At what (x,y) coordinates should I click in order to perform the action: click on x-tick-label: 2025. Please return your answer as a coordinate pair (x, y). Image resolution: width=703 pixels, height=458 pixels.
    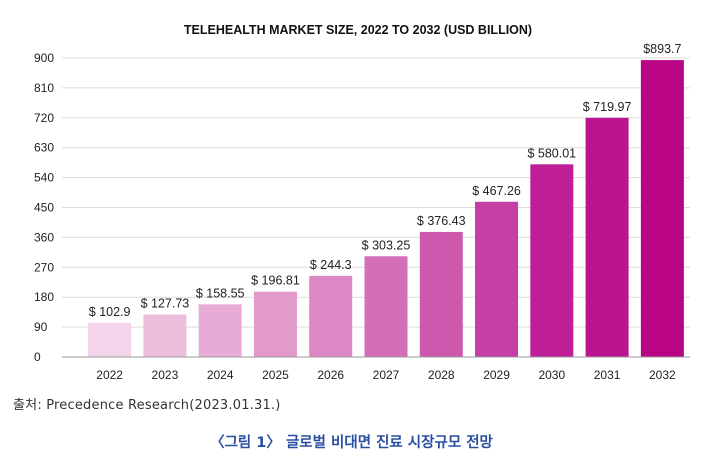
    Looking at the image, I should click on (275, 375).